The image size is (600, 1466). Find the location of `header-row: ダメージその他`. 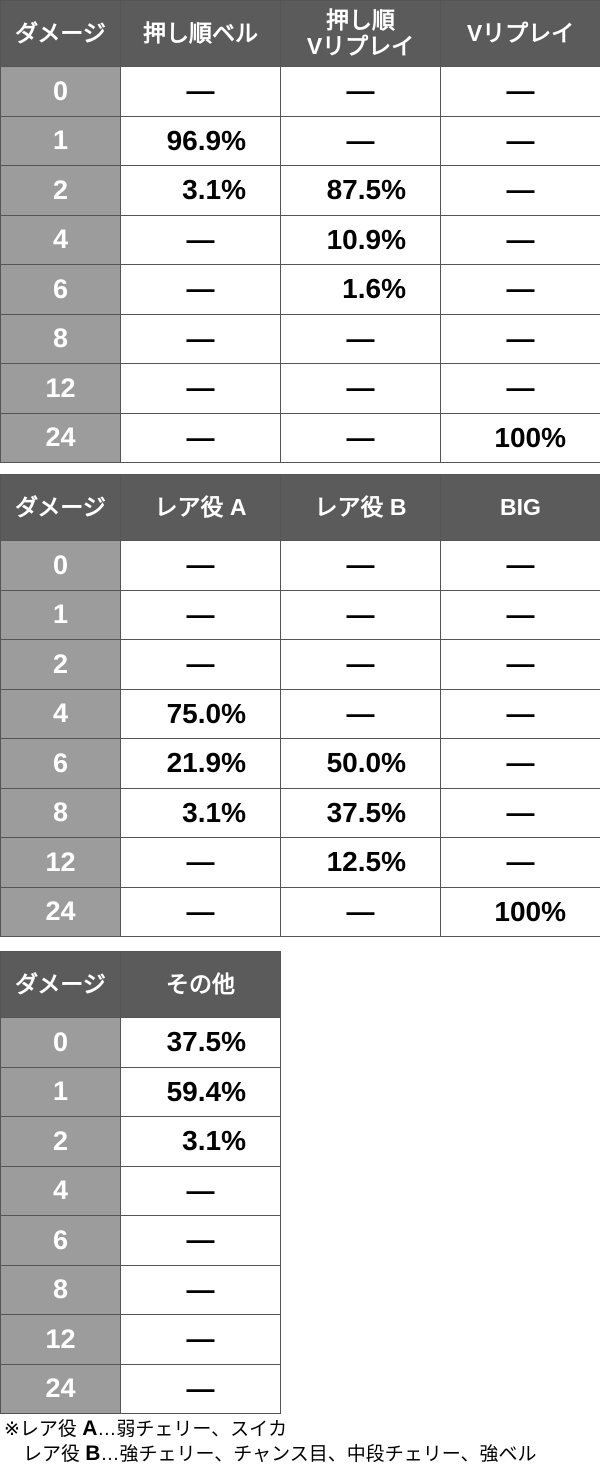

header-row: ダメージその他 is located at coordinates (141, 985).